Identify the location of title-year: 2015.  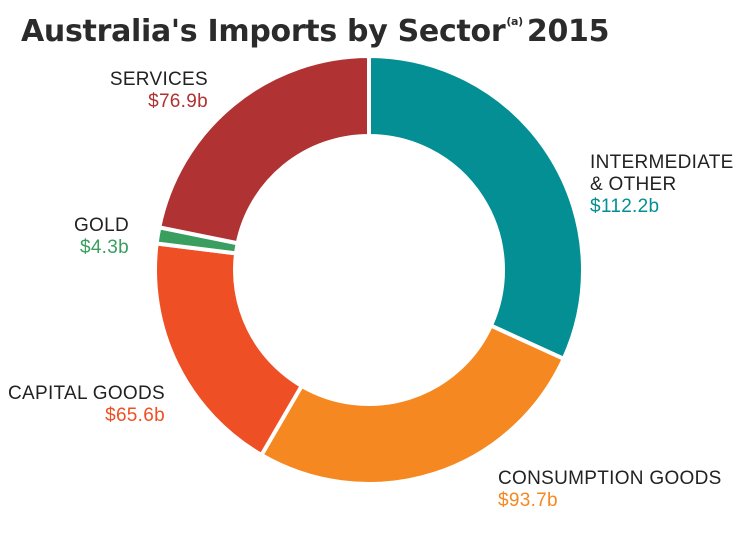
(568, 31).